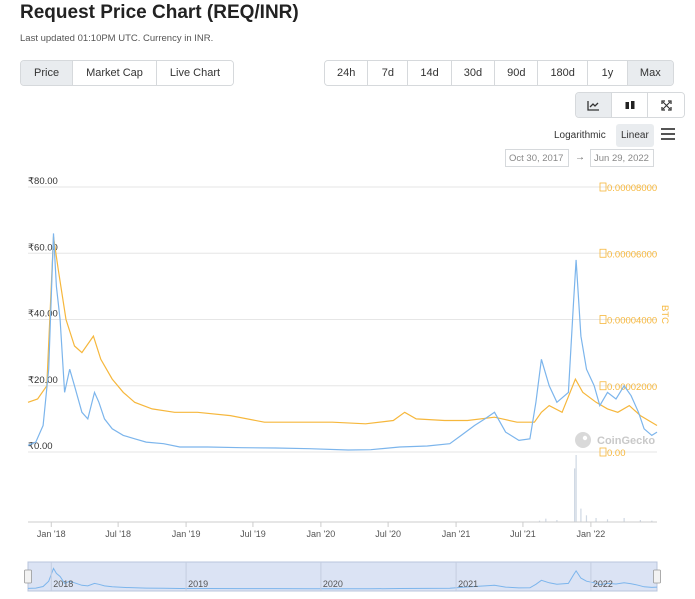 Image resolution: width=695 pixels, height=599 pixels. Describe the element at coordinates (468, 584) in the screenshot. I see `navigator-year-label: 2021` at that location.